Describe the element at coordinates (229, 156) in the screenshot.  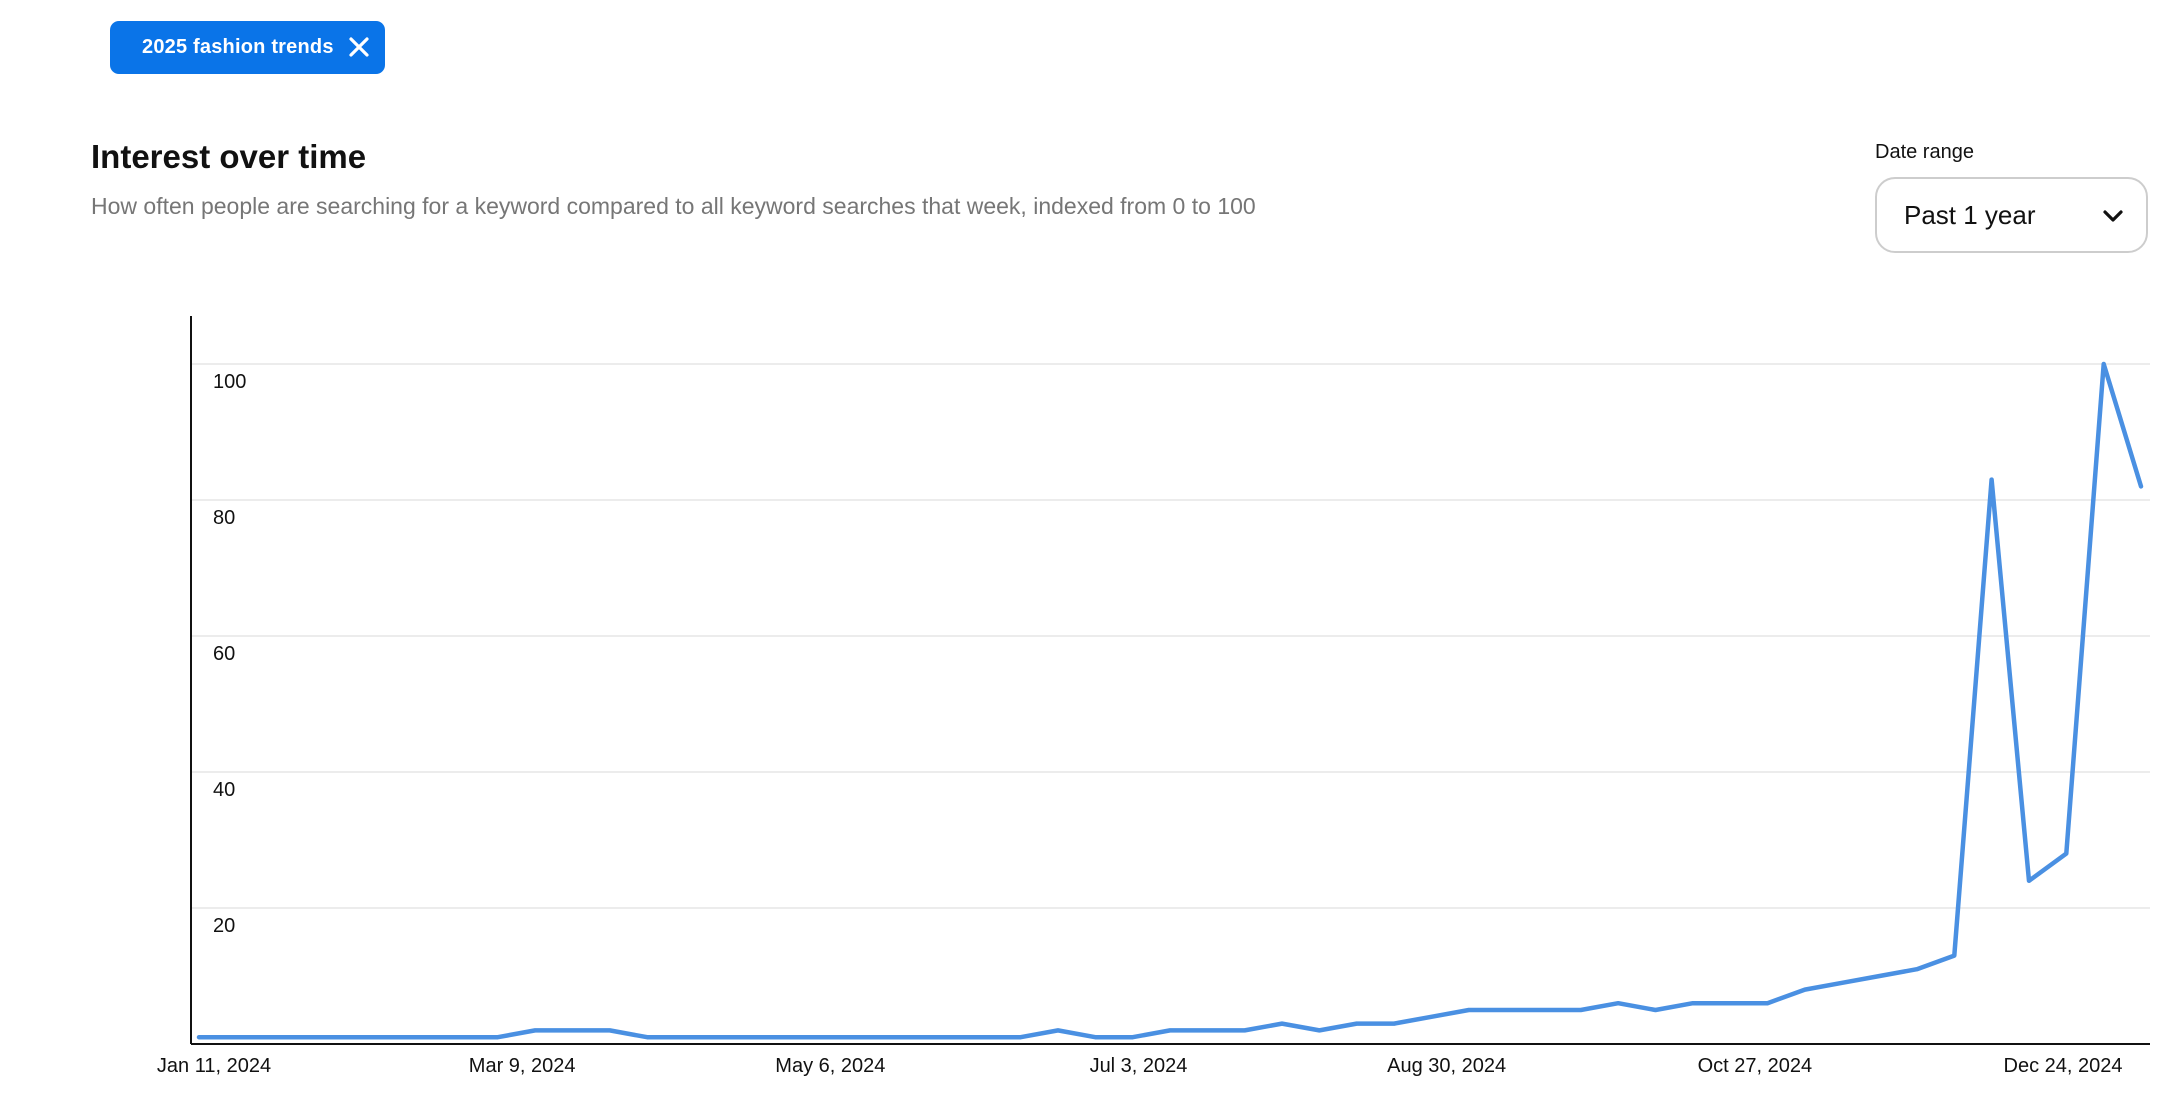
I see `chart-title: Interest over time` at that location.